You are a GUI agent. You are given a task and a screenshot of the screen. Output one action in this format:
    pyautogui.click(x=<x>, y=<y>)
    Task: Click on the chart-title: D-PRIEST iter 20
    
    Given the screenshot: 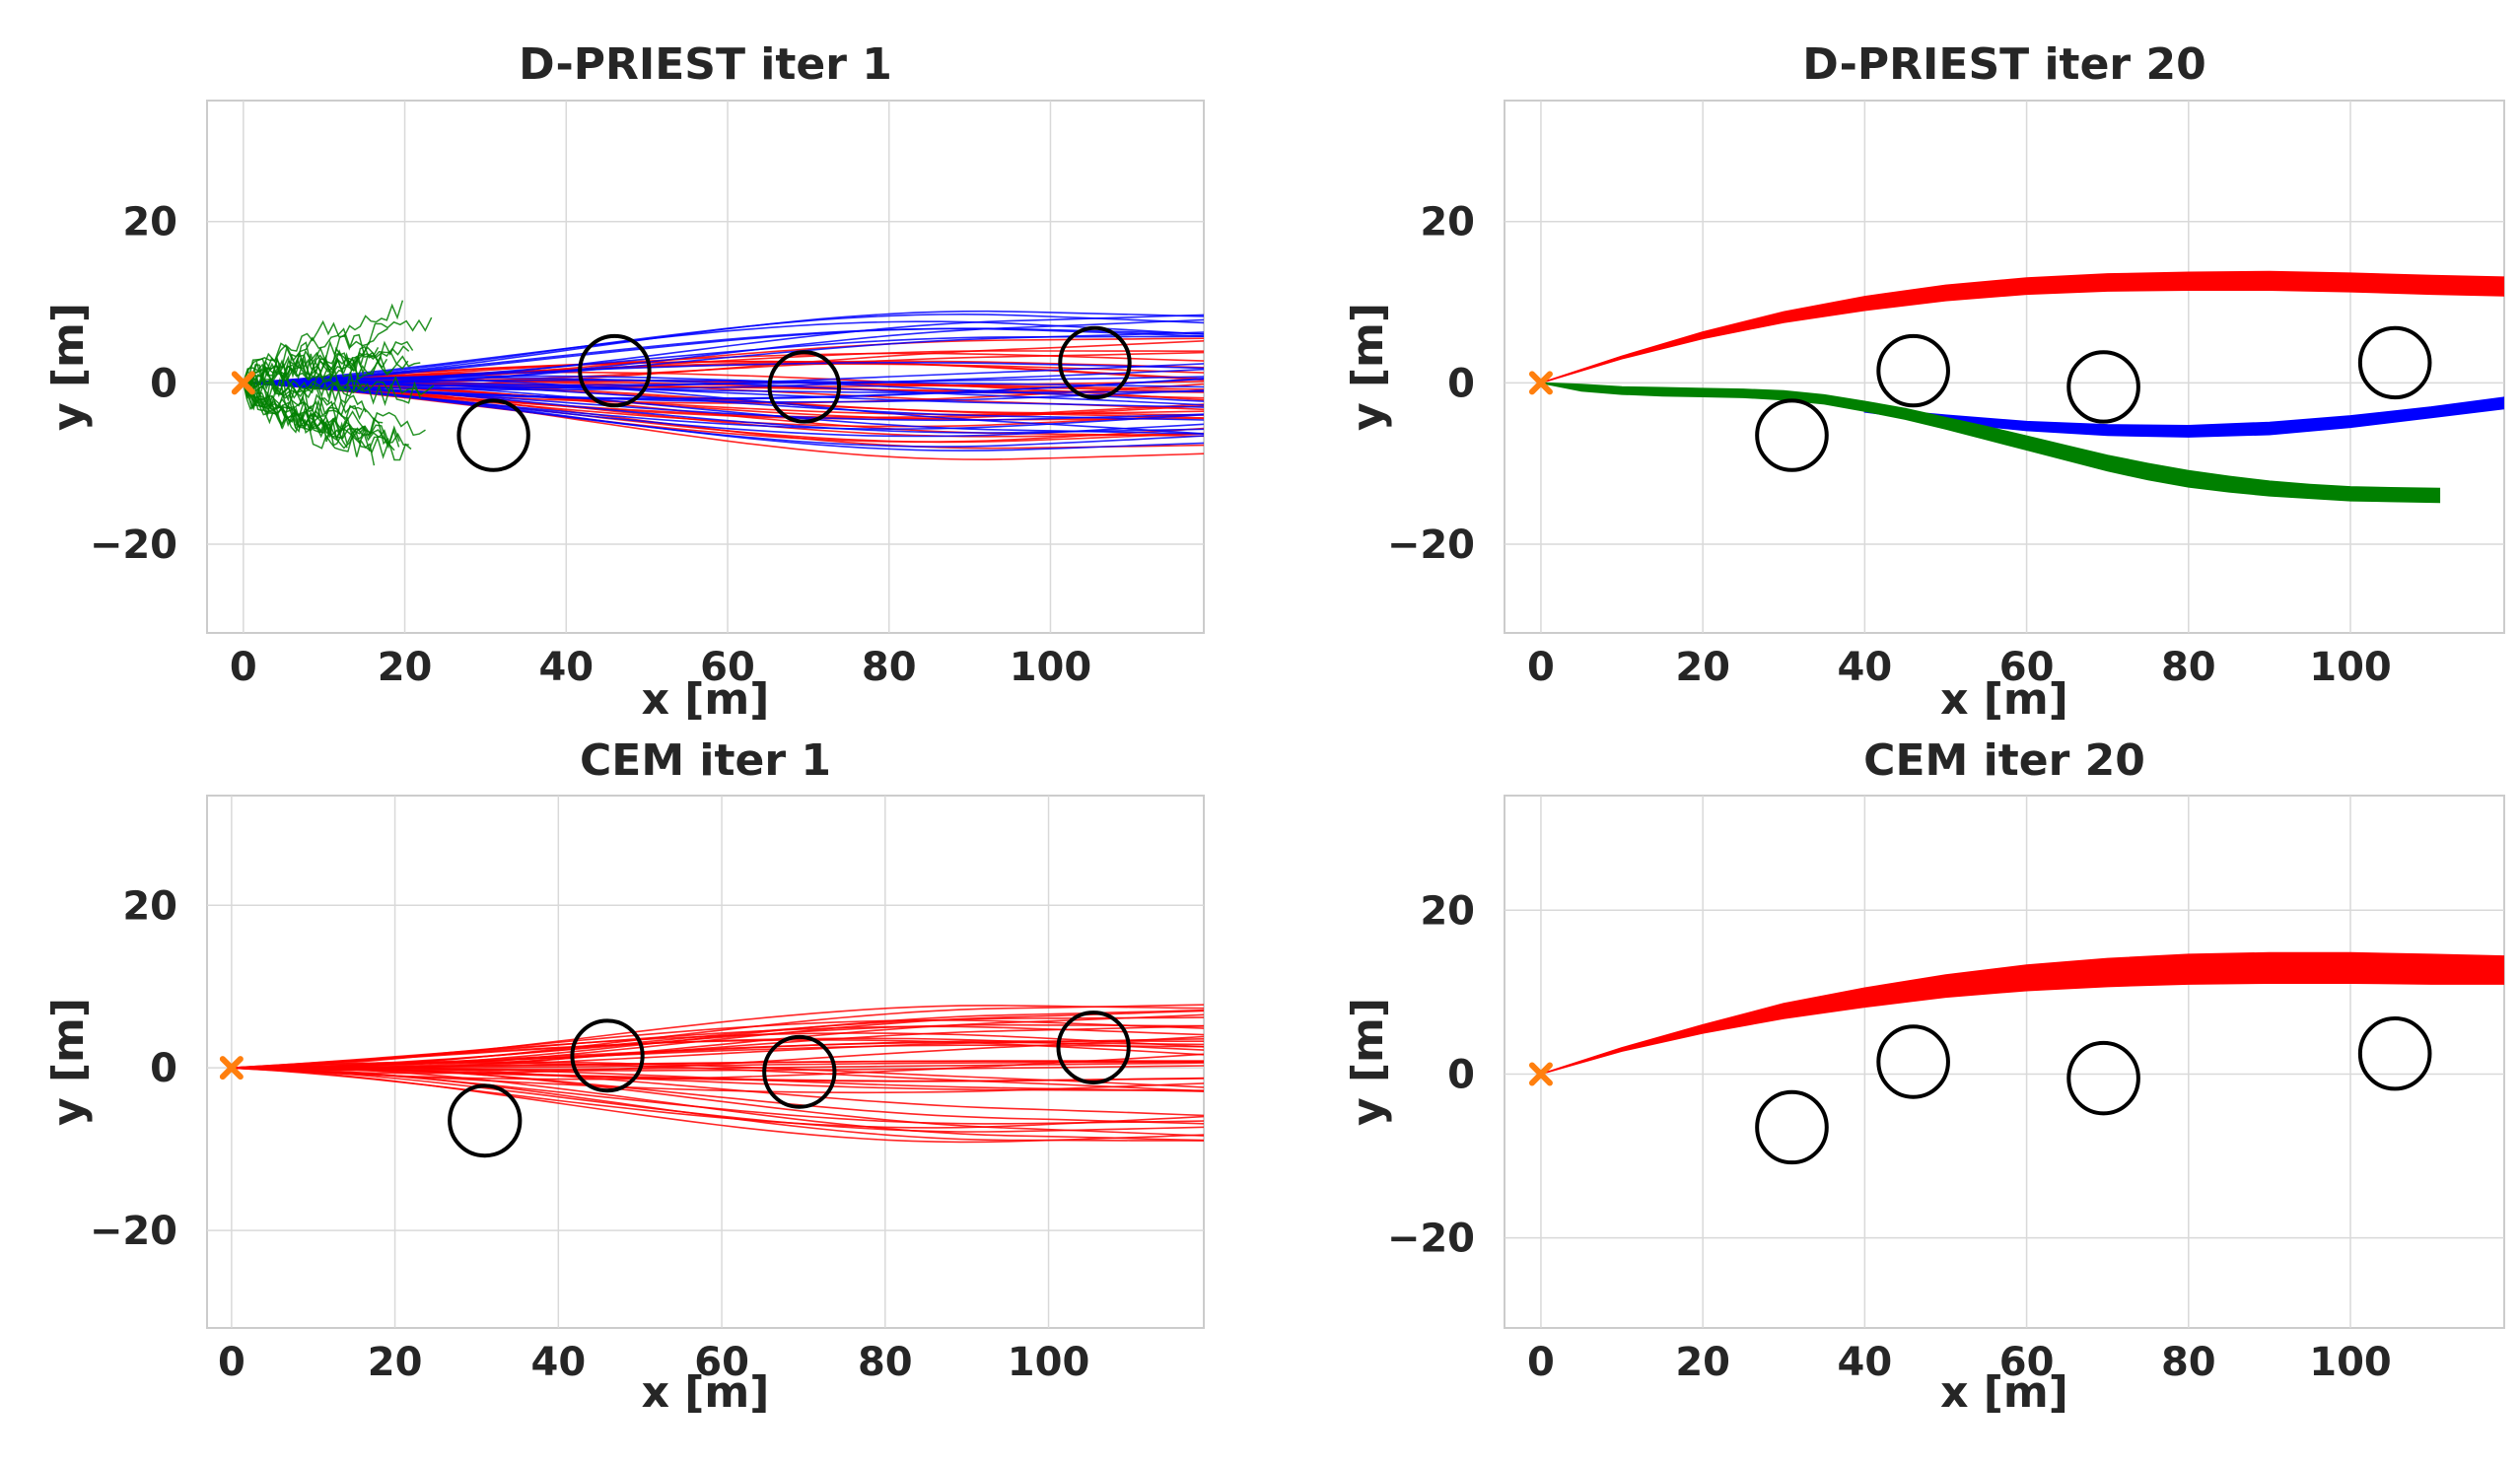 What is the action you would take?
    pyautogui.click(x=2003, y=64)
    